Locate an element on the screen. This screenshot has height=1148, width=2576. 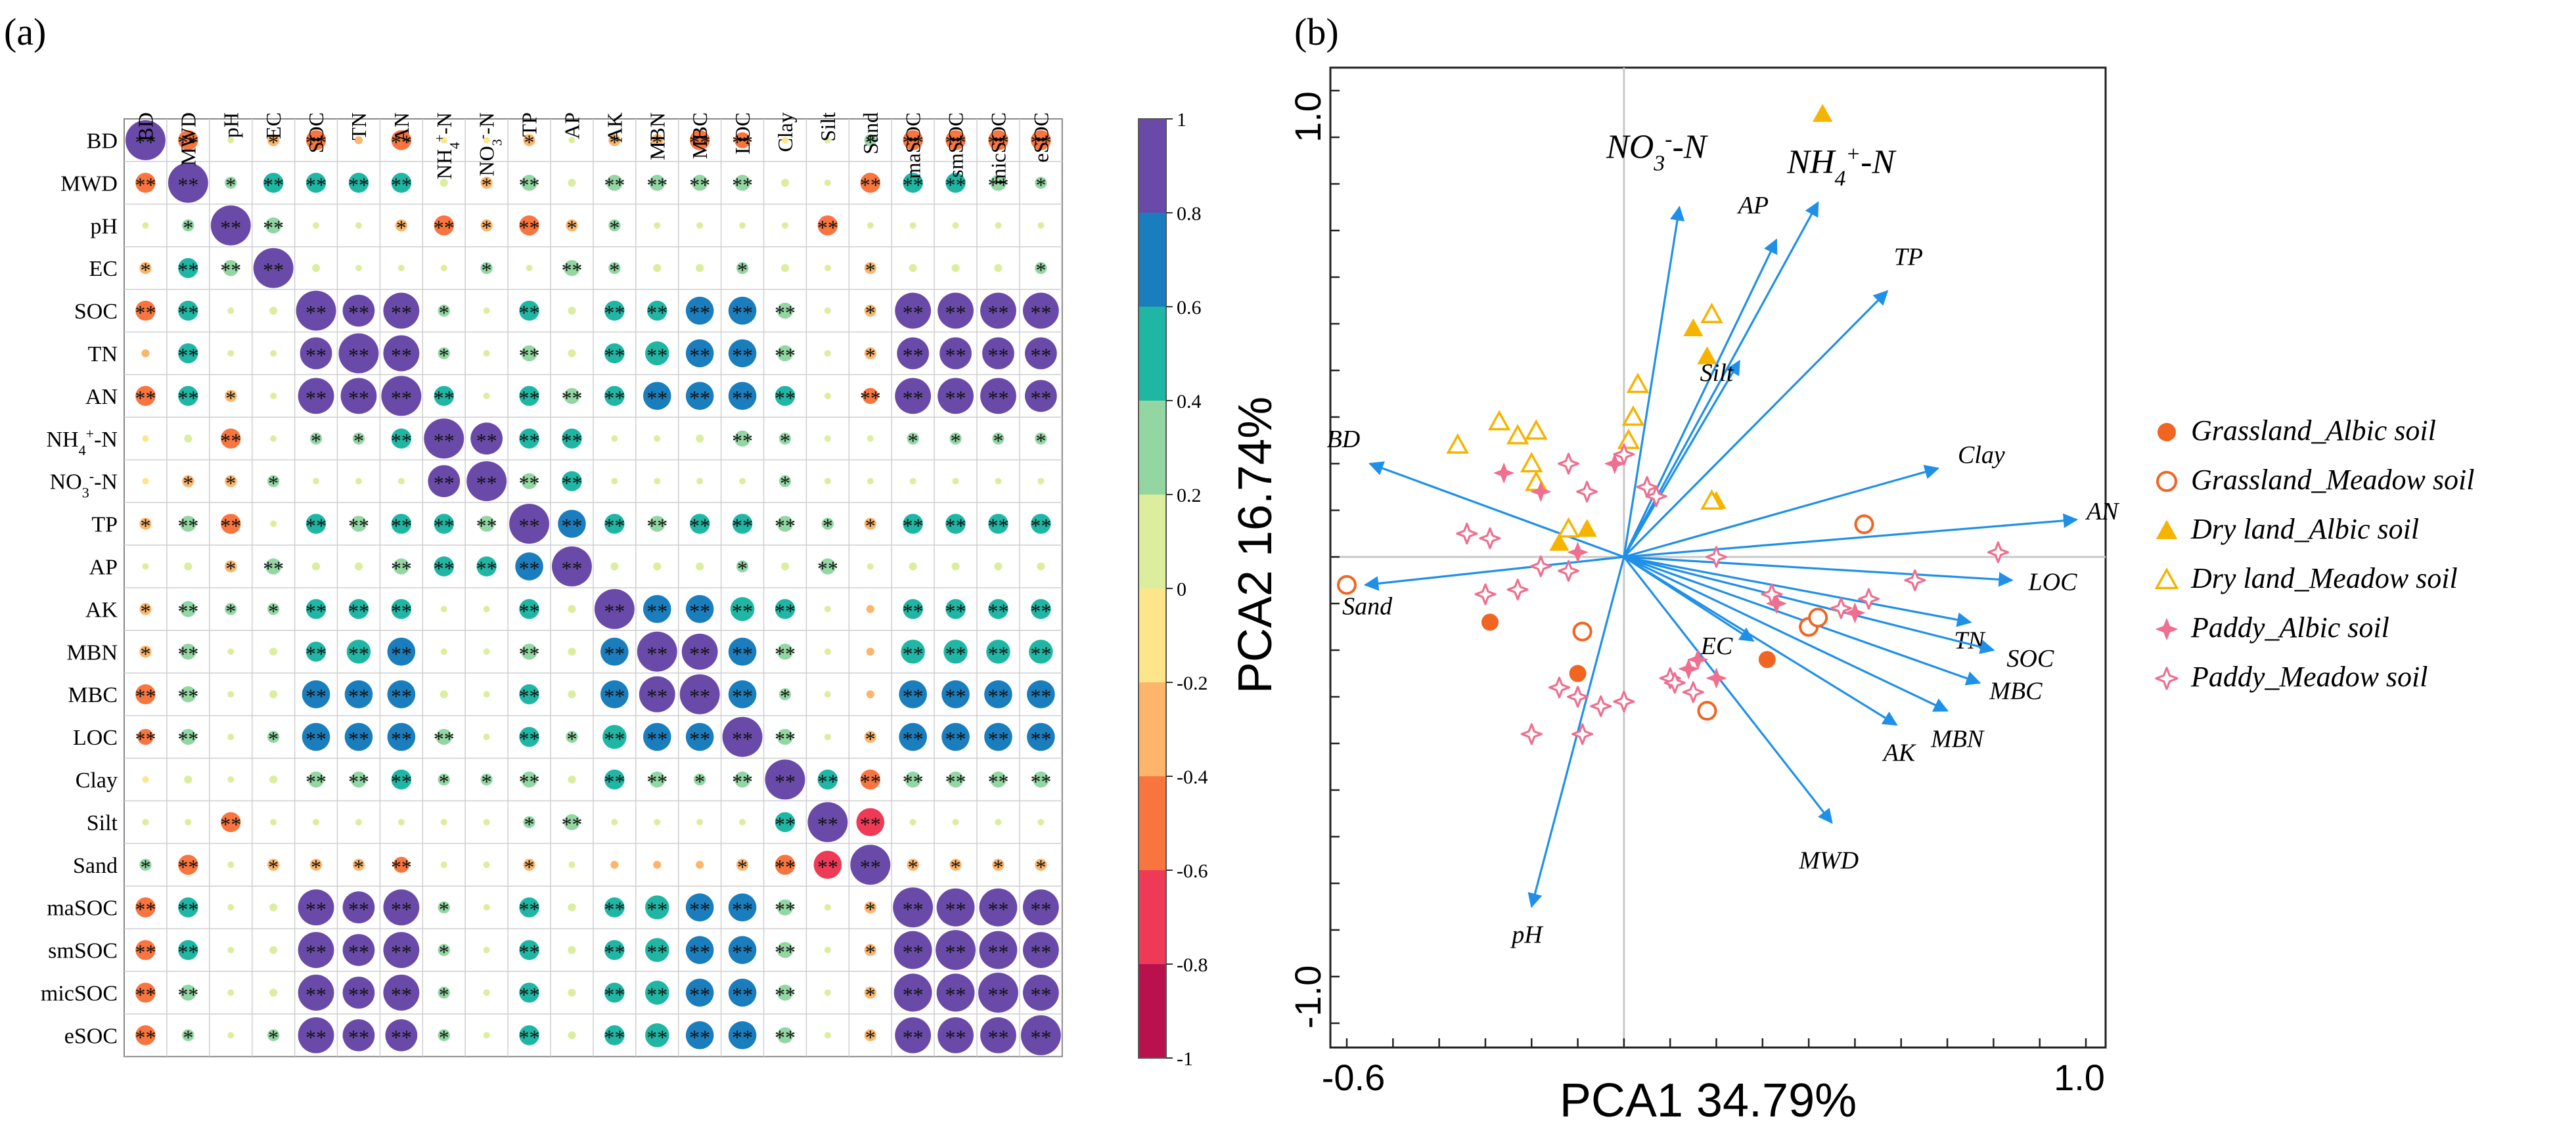
colorbar-tick-label: 1 is located at coordinates (1181, 120).